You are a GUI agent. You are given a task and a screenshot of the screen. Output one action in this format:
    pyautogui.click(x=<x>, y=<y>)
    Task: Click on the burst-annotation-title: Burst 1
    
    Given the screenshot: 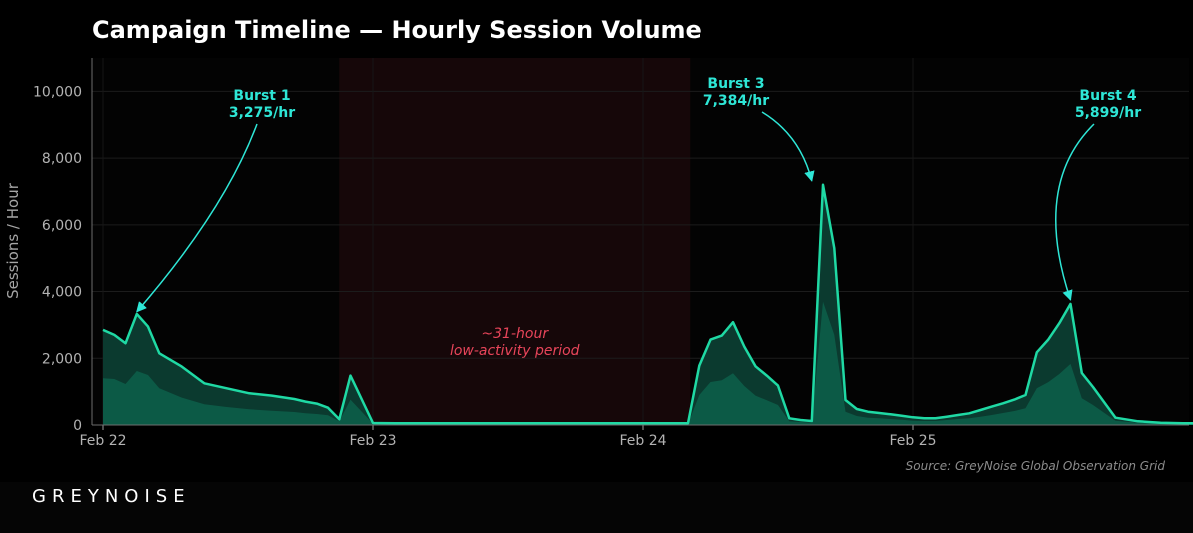 What is the action you would take?
    pyautogui.click(x=261, y=96)
    